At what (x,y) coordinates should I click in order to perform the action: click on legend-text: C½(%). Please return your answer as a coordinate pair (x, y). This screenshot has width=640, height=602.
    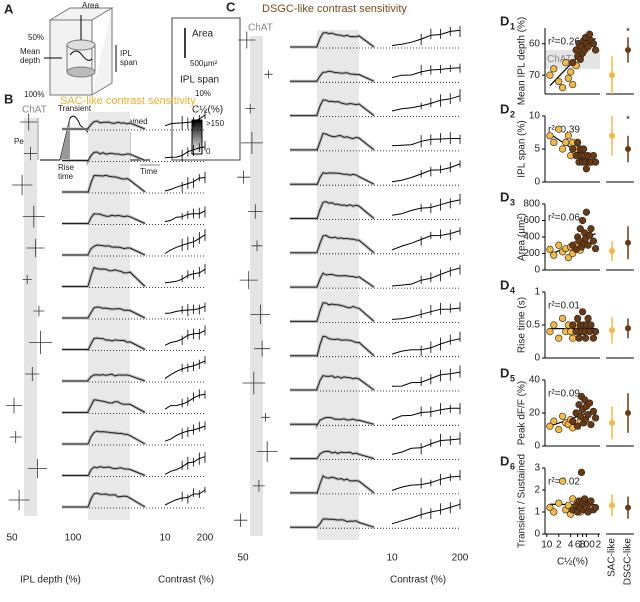
    Looking at the image, I should click on (207, 110).